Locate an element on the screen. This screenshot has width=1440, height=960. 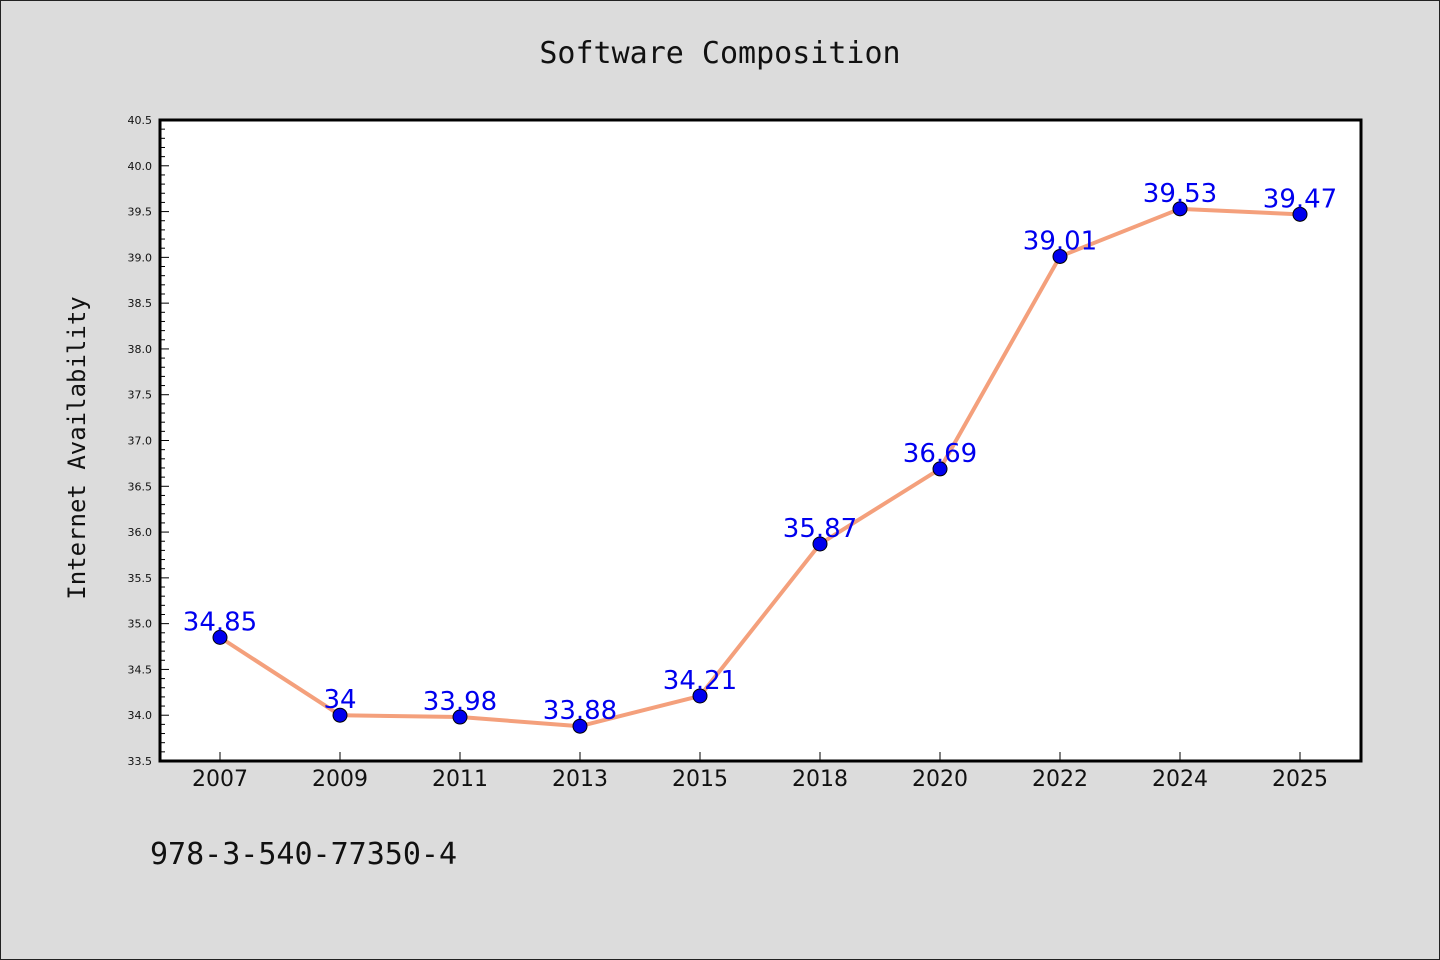
y-tick-label: 33.5 is located at coordinates (140, 761).